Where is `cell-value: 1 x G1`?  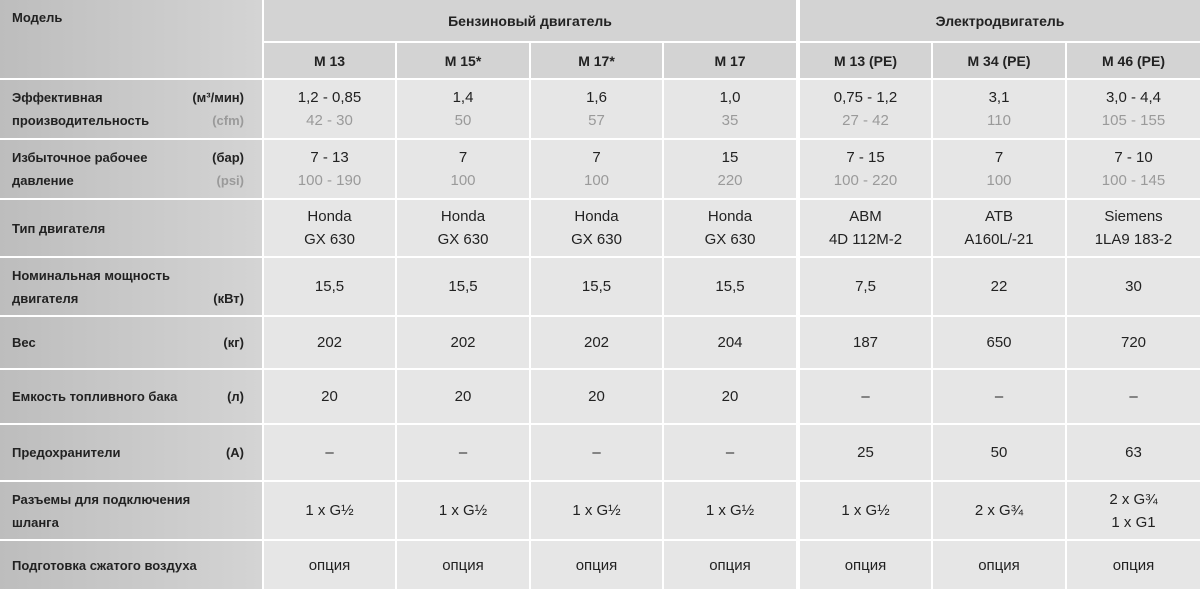 cell-value: 1 x G1 is located at coordinates (1133, 522).